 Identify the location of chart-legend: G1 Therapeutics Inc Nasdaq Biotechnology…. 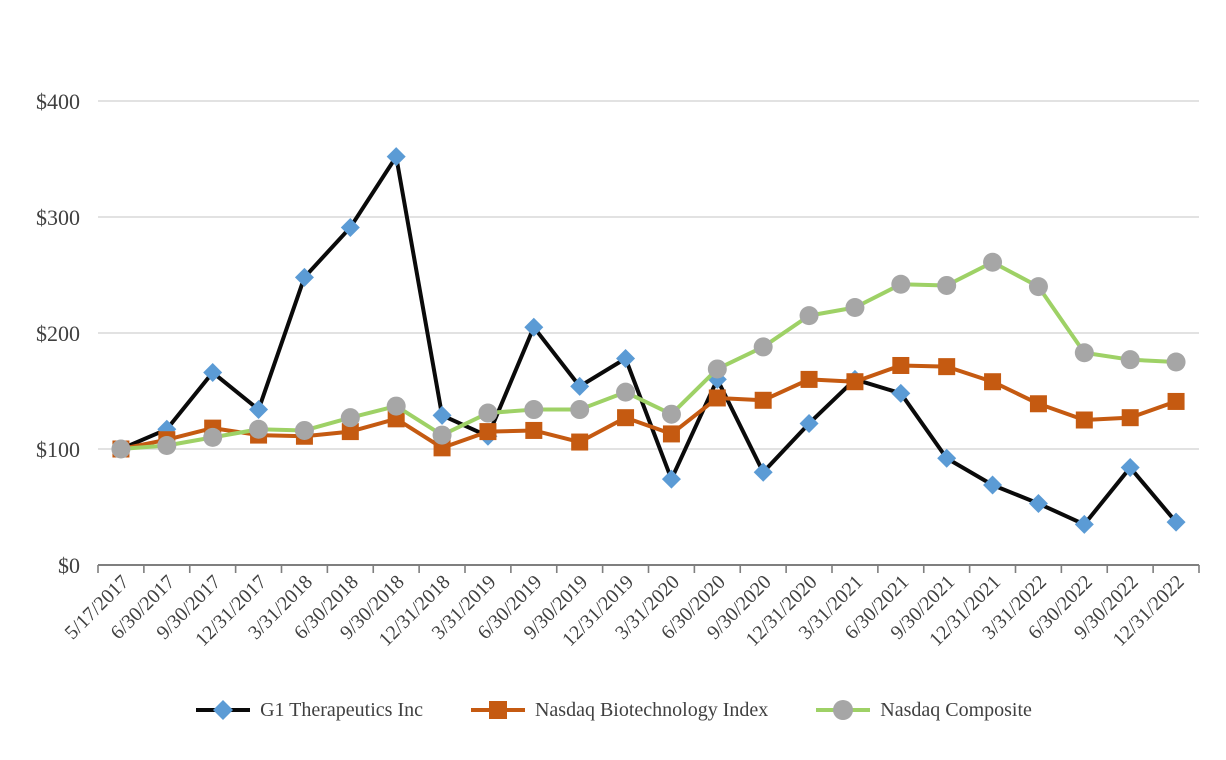
(613, 710).